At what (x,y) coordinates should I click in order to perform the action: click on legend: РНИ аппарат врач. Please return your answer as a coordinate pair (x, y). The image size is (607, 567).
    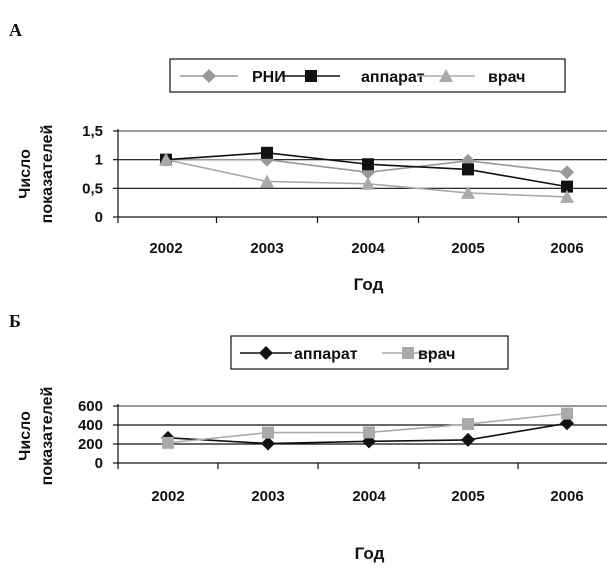
    Looking at the image, I should click on (367, 75).